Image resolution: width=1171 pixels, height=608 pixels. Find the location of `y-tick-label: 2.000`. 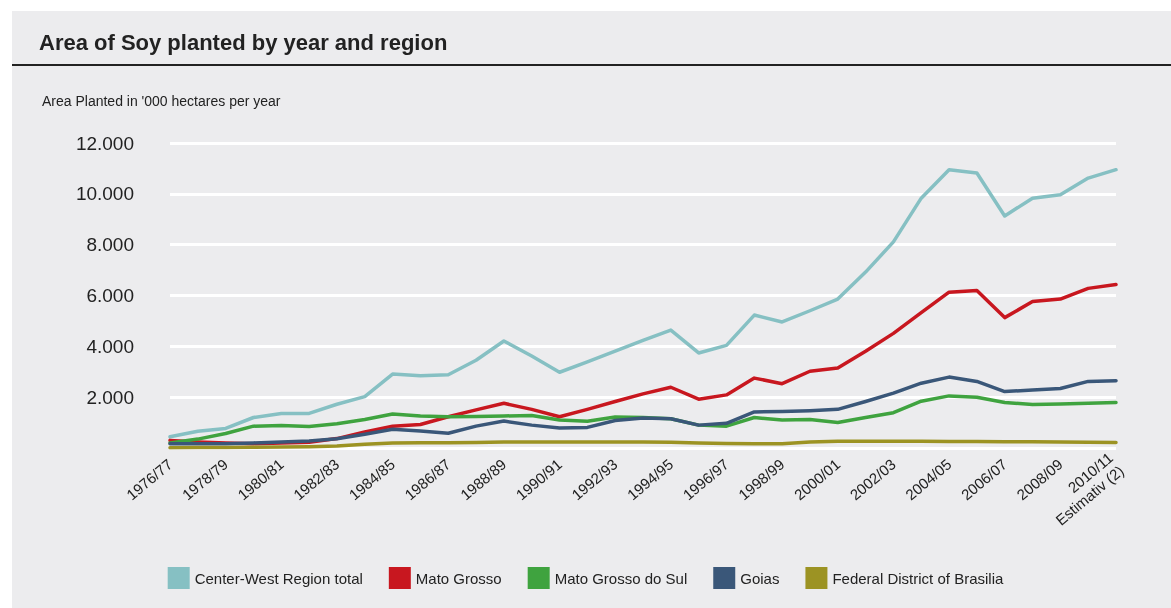

y-tick-label: 2.000 is located at coordinates (110, 397).